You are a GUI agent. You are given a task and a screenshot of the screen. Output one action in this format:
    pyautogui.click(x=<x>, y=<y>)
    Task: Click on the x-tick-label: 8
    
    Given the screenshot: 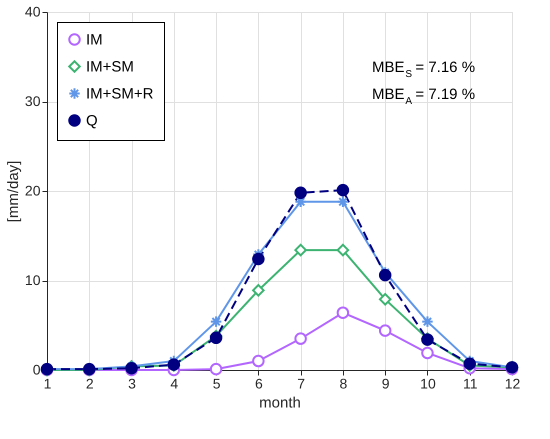 What is the action you would take?
    pyautogui.click(x=344, y=384)
    